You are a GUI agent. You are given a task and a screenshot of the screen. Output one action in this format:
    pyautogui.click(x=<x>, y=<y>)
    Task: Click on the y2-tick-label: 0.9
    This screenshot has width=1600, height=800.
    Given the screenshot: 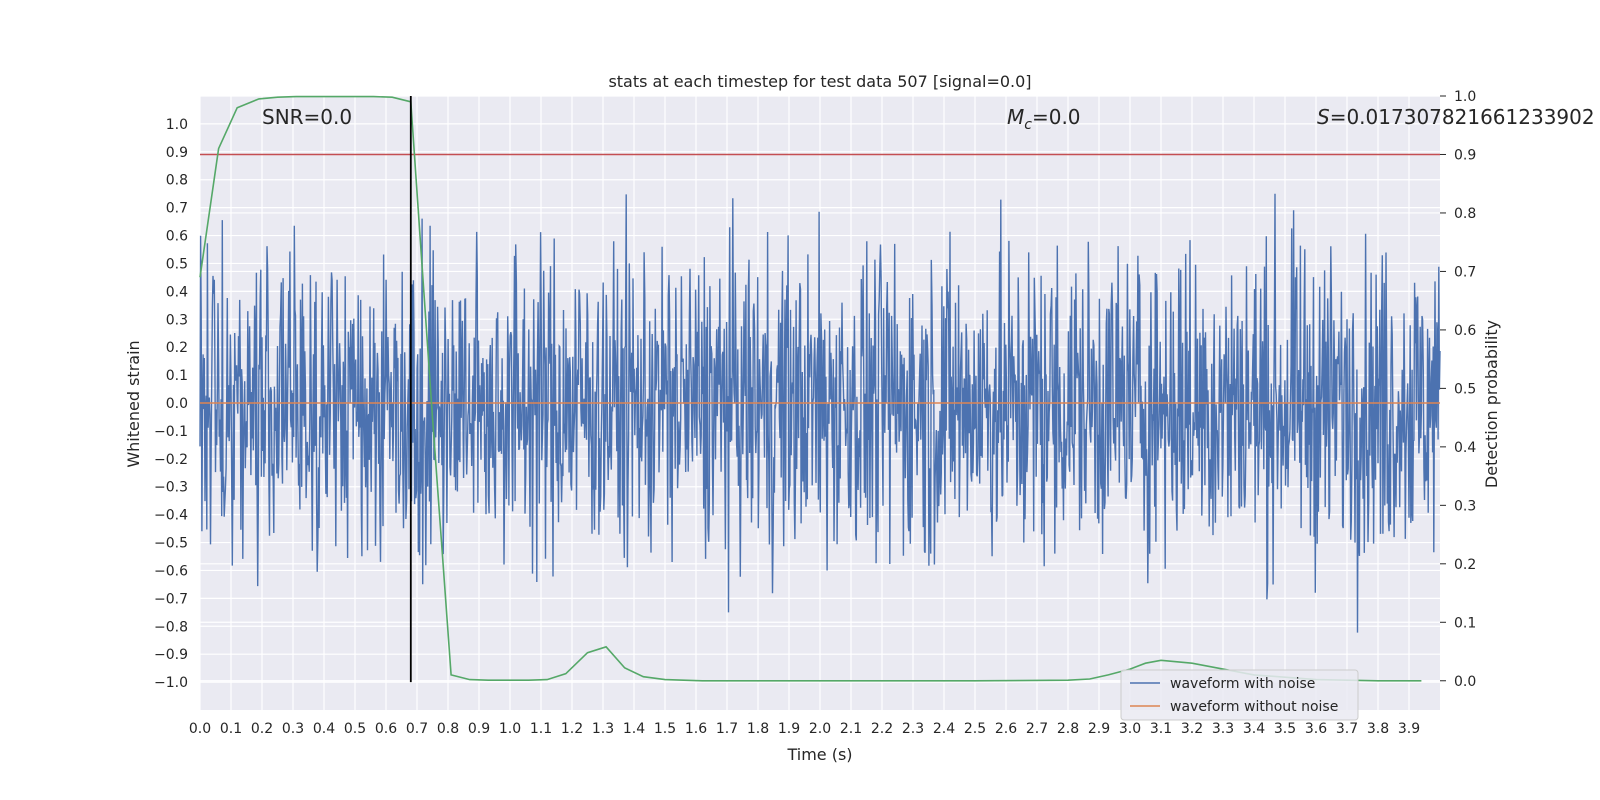 What is the action you would take?
    pyautogui.click(x=1465, y=155)
    